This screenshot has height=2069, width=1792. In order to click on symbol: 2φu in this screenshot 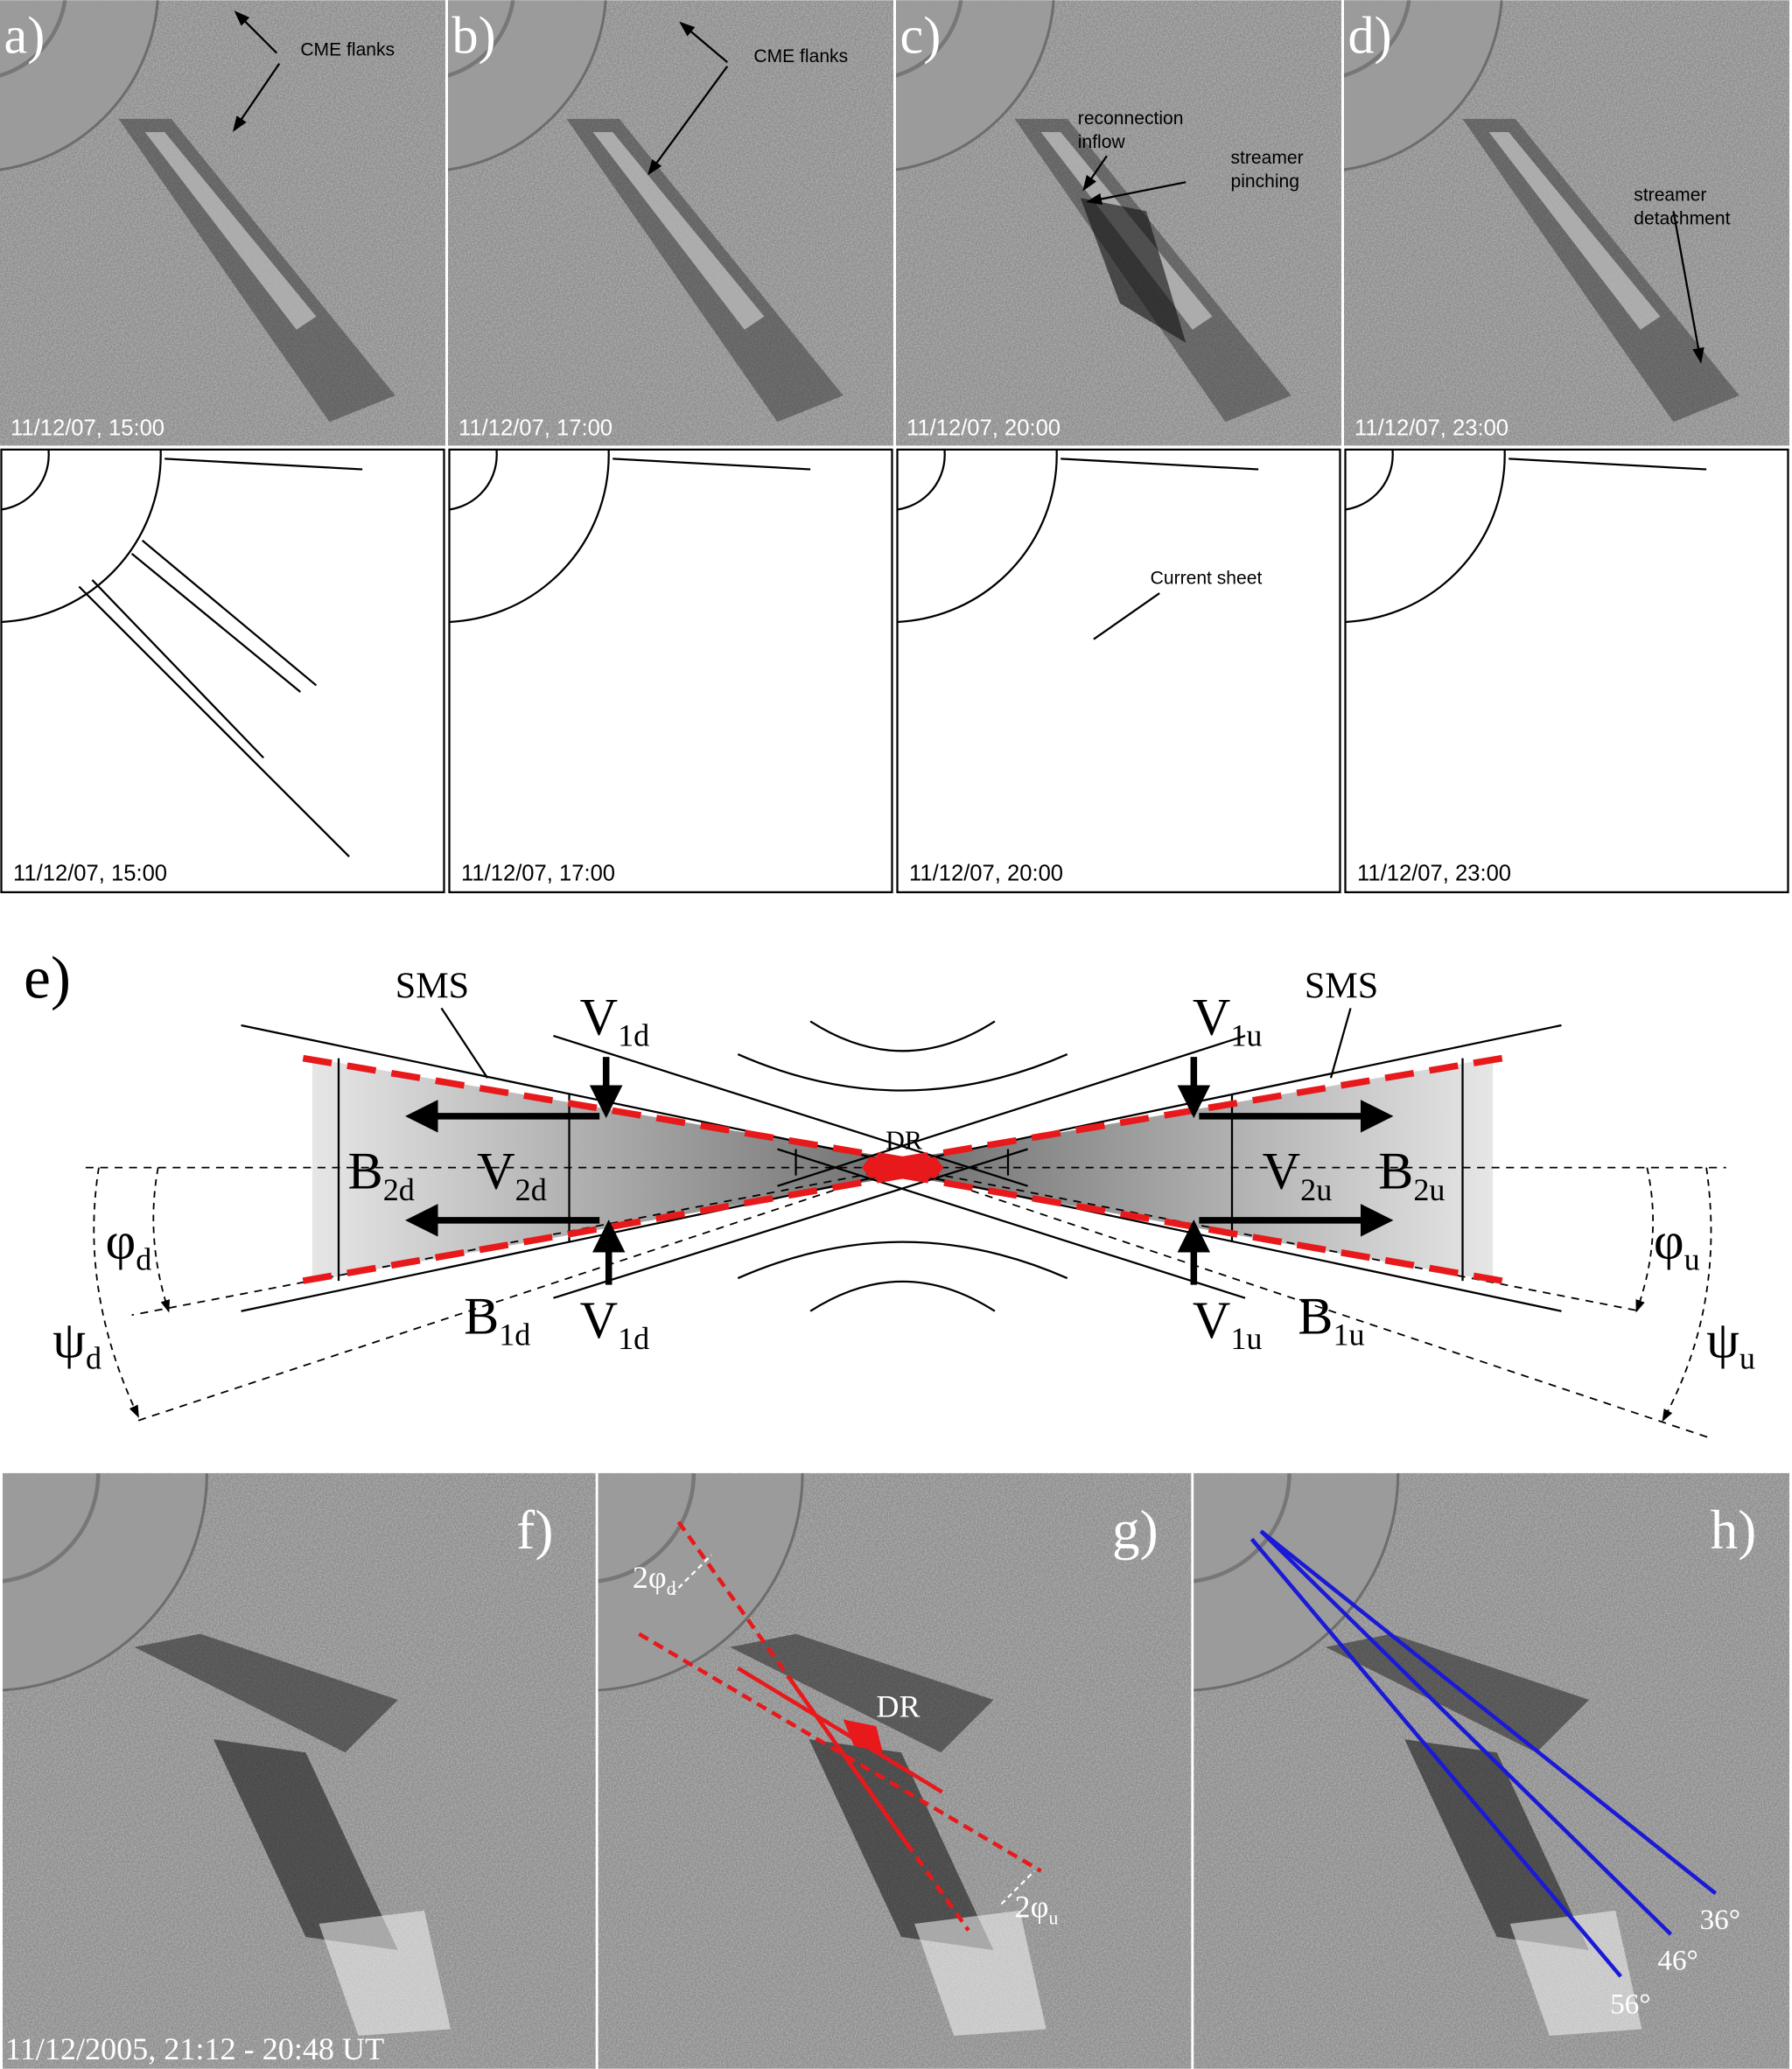, I will do `click(1037, 1908)`.